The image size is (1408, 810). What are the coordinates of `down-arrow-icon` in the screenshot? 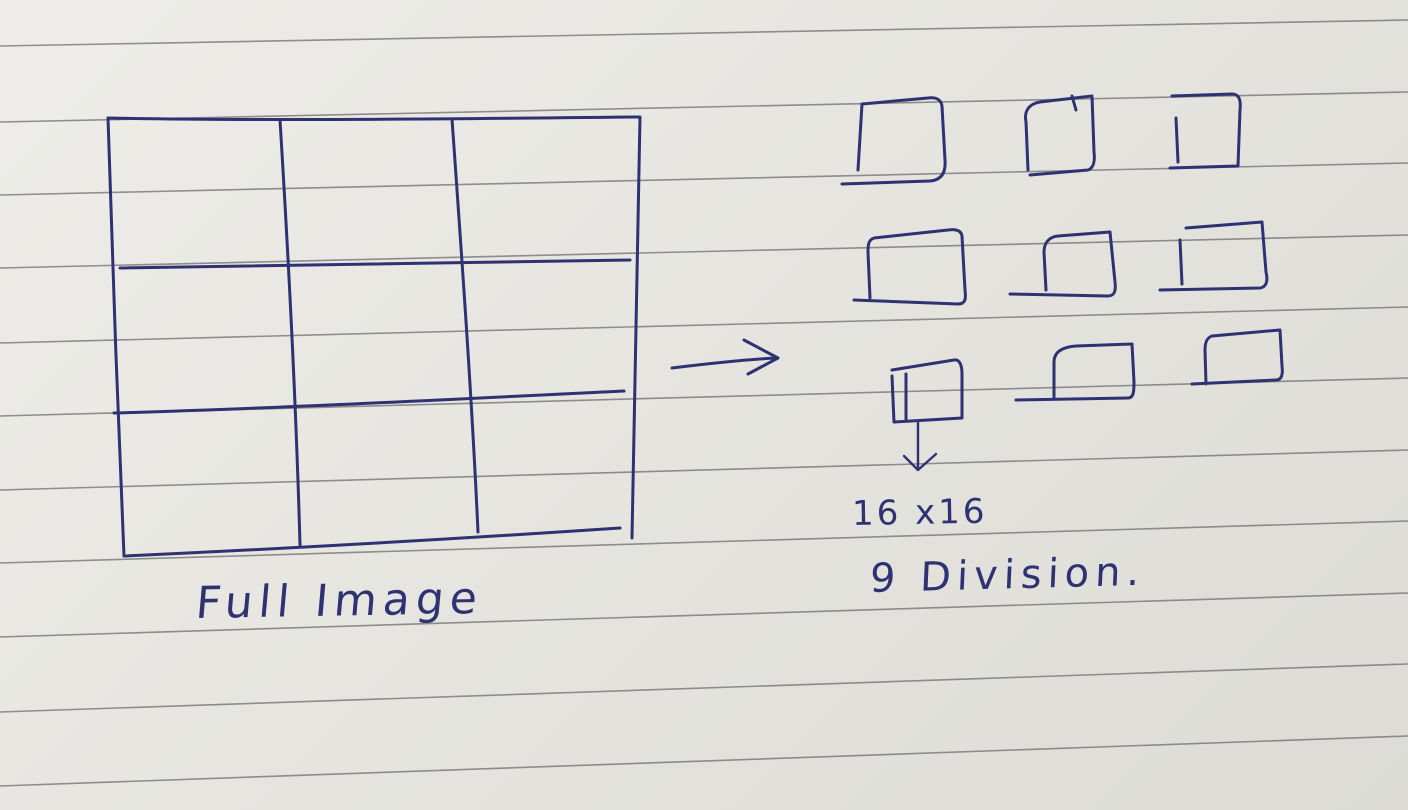 It's located at (920, 446).